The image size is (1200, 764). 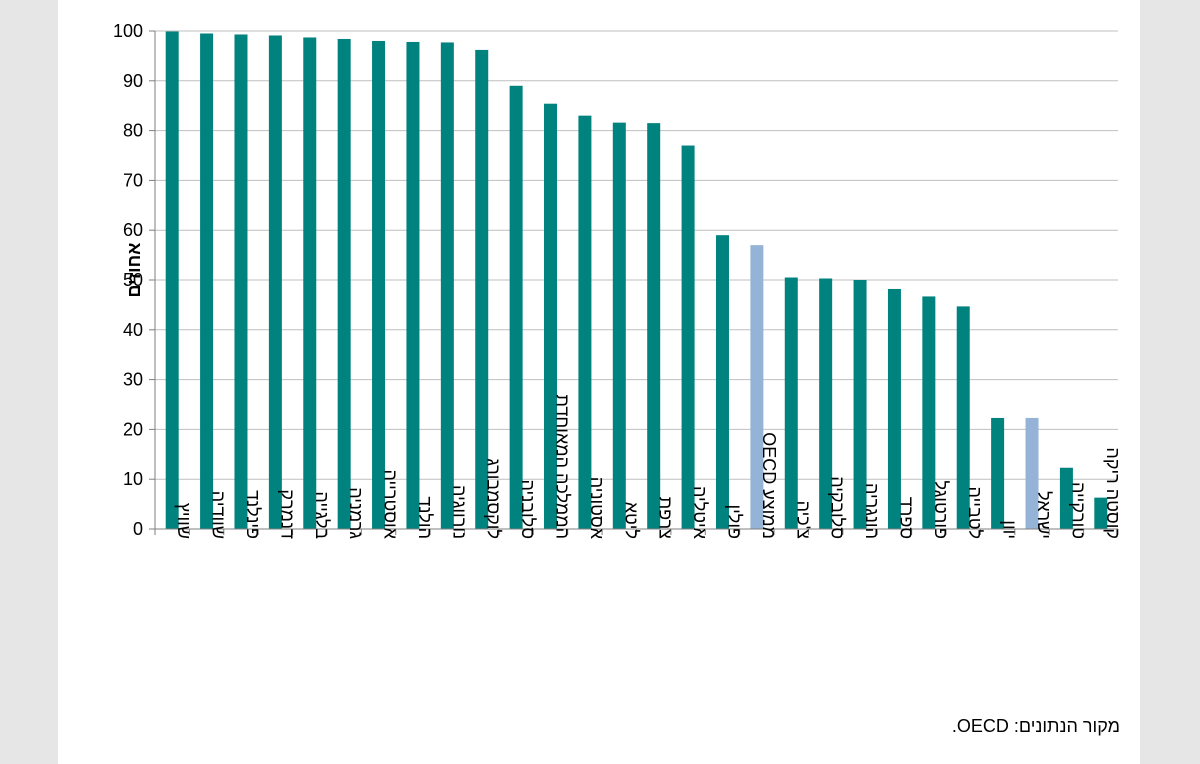 I want to click on y-tick-label: 80, so click(x=133, y=131).